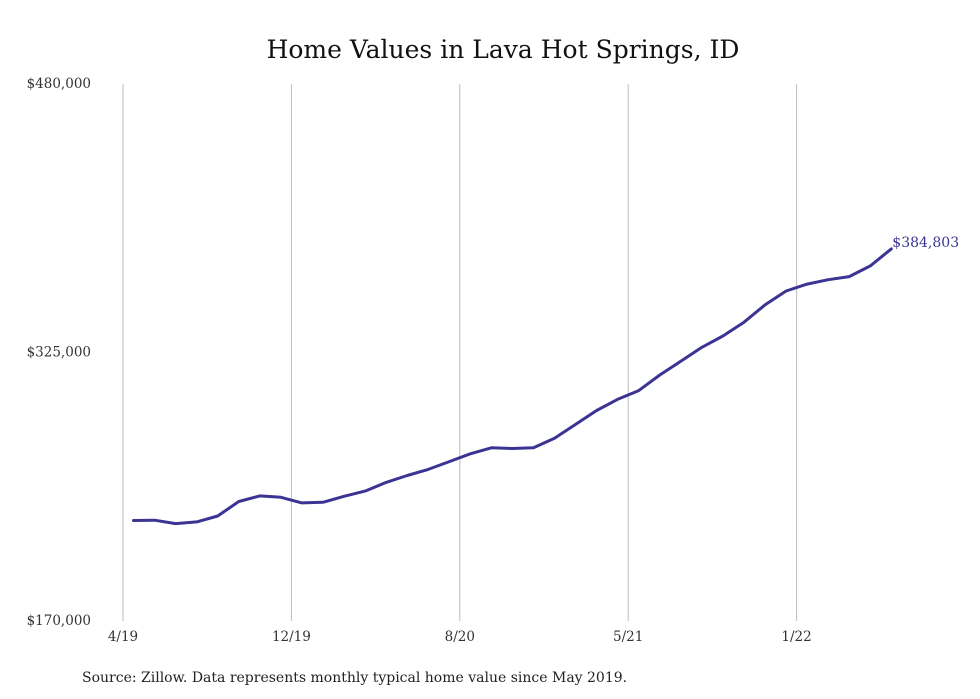 The image size is (980, 699). I want to click on x-tick-label: 1/22, so click(796, 637).